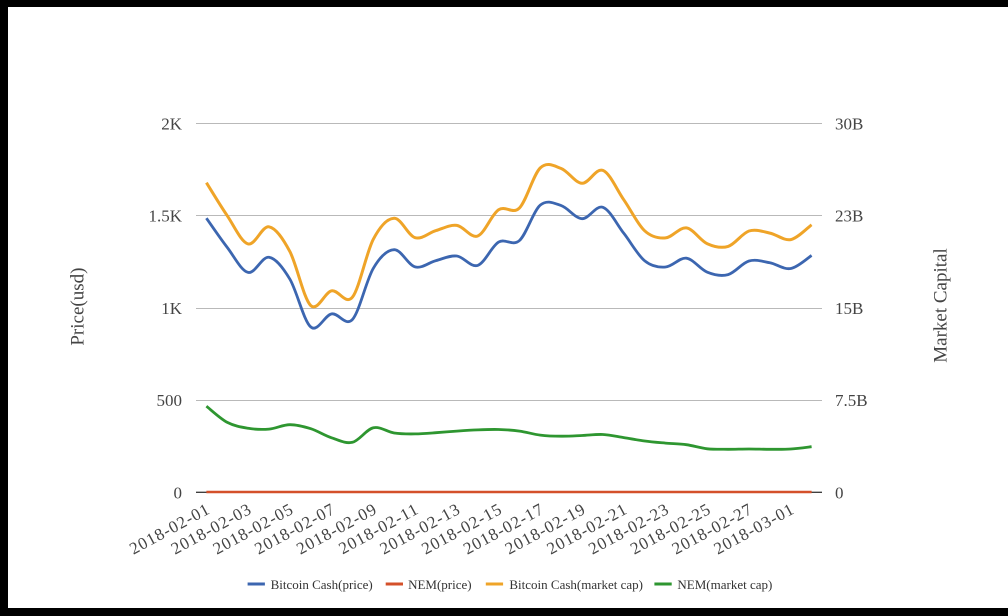  What do you see at coordinates (941, 305) in the screenshot?
I see `svg-text: Market Capital` at bounding box center [941, 305].